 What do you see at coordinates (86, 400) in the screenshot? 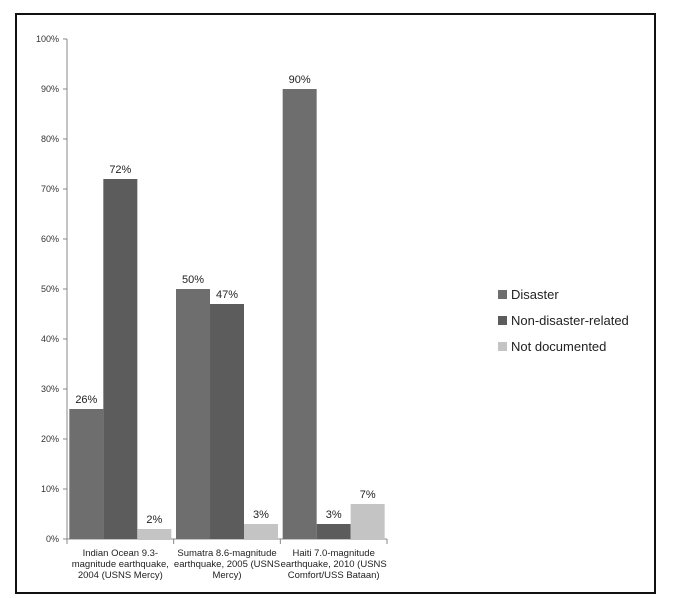
I see `data-label: 26%` at bounding box center [86, 400].